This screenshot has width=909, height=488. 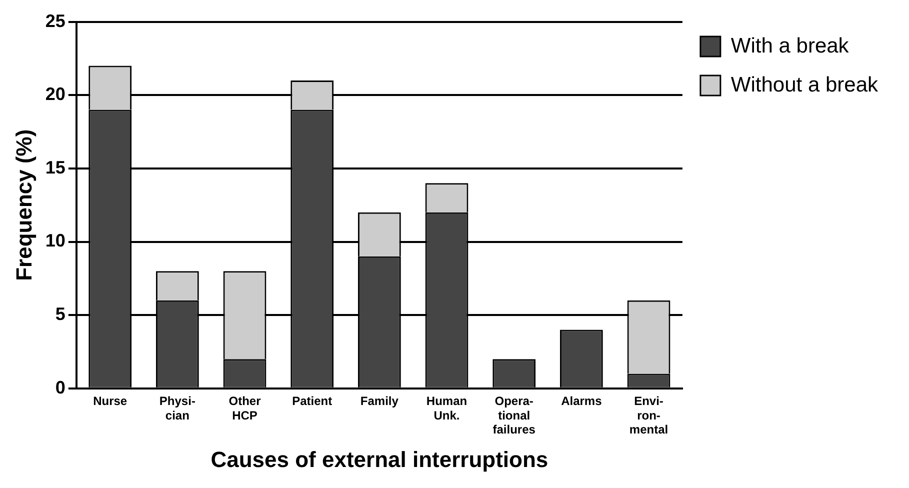 What do you see at coordinates (23, 205) in the screenshot?
I see `y-axis-title: Frequency (%)` at bounding box center [23, 205].